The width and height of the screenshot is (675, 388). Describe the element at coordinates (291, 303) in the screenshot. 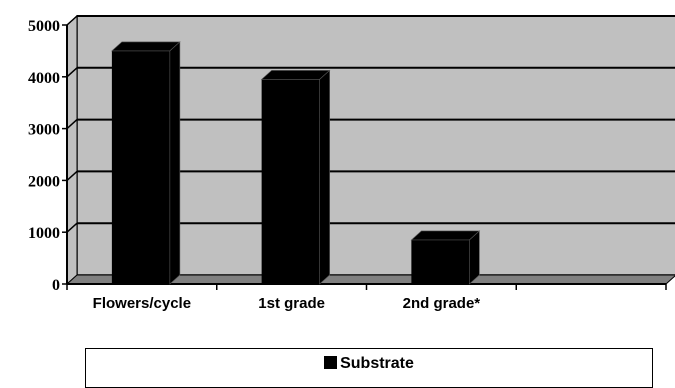

I see `x-tick-label: 1st grade` at that location.